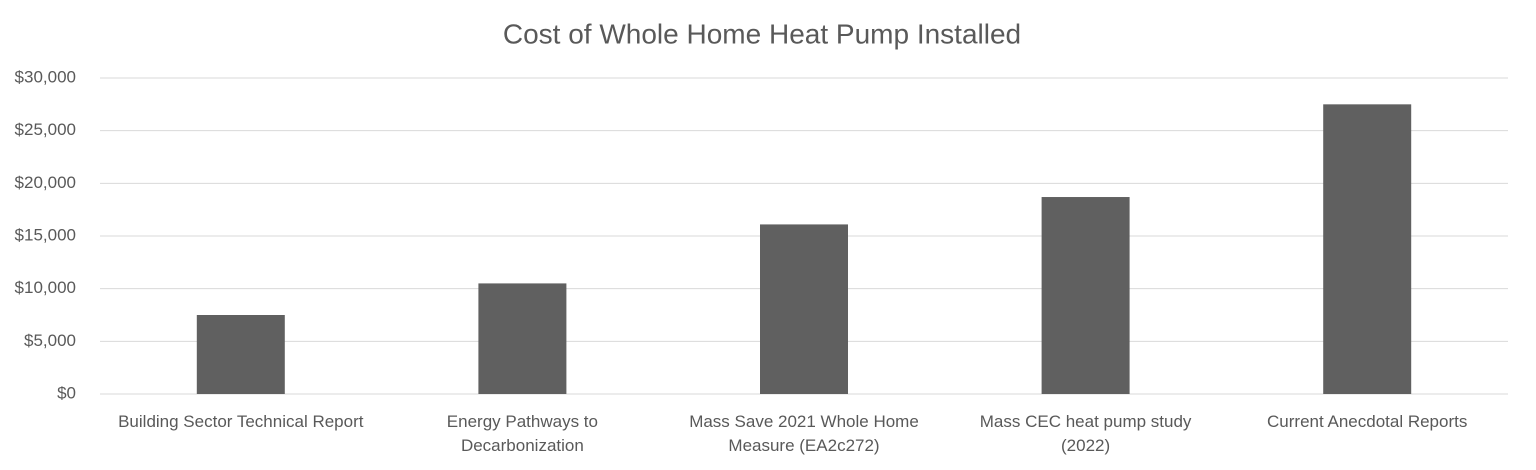  I want to click on y-tick-label: $30,000, so click(45, 76).